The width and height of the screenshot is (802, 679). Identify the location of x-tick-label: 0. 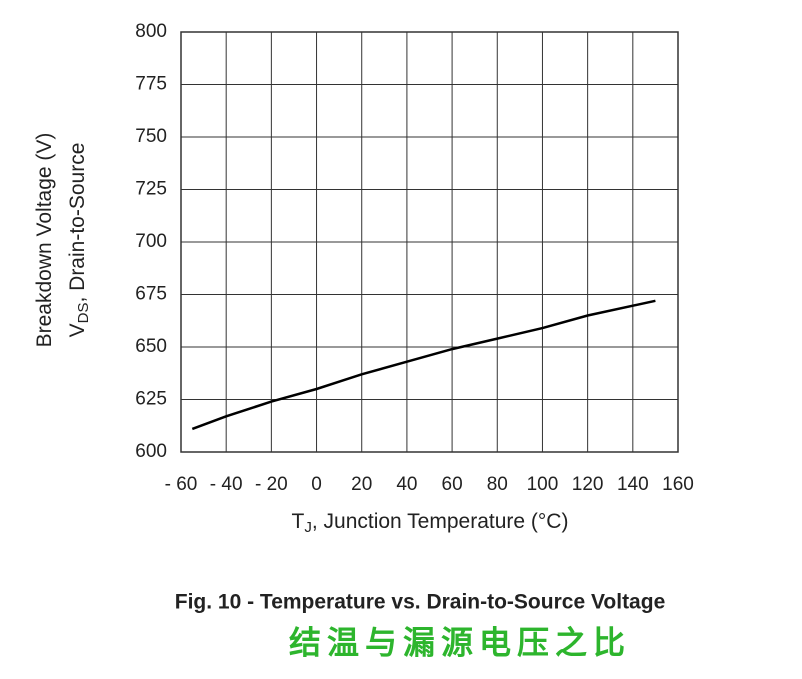
(316, 484).